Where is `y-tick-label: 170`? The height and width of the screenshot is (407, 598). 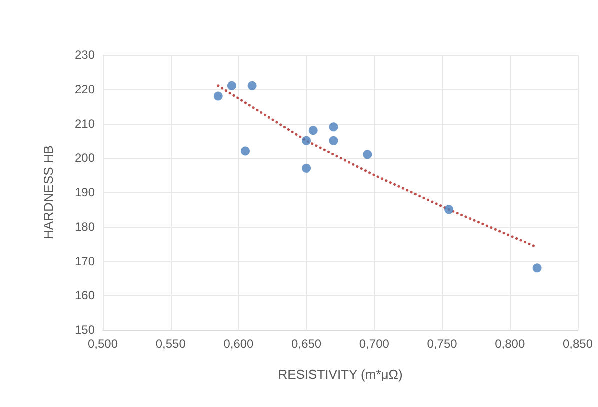 y-tick-label: 170 is located at coordinates (85, 261).